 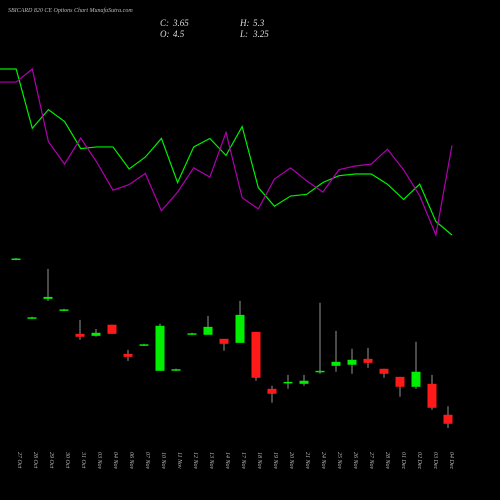 What do you see at coordinates (435, 460) in the screenshot?
I see `x-tick-label: 03 Dec` at bounding box center [435, 460].